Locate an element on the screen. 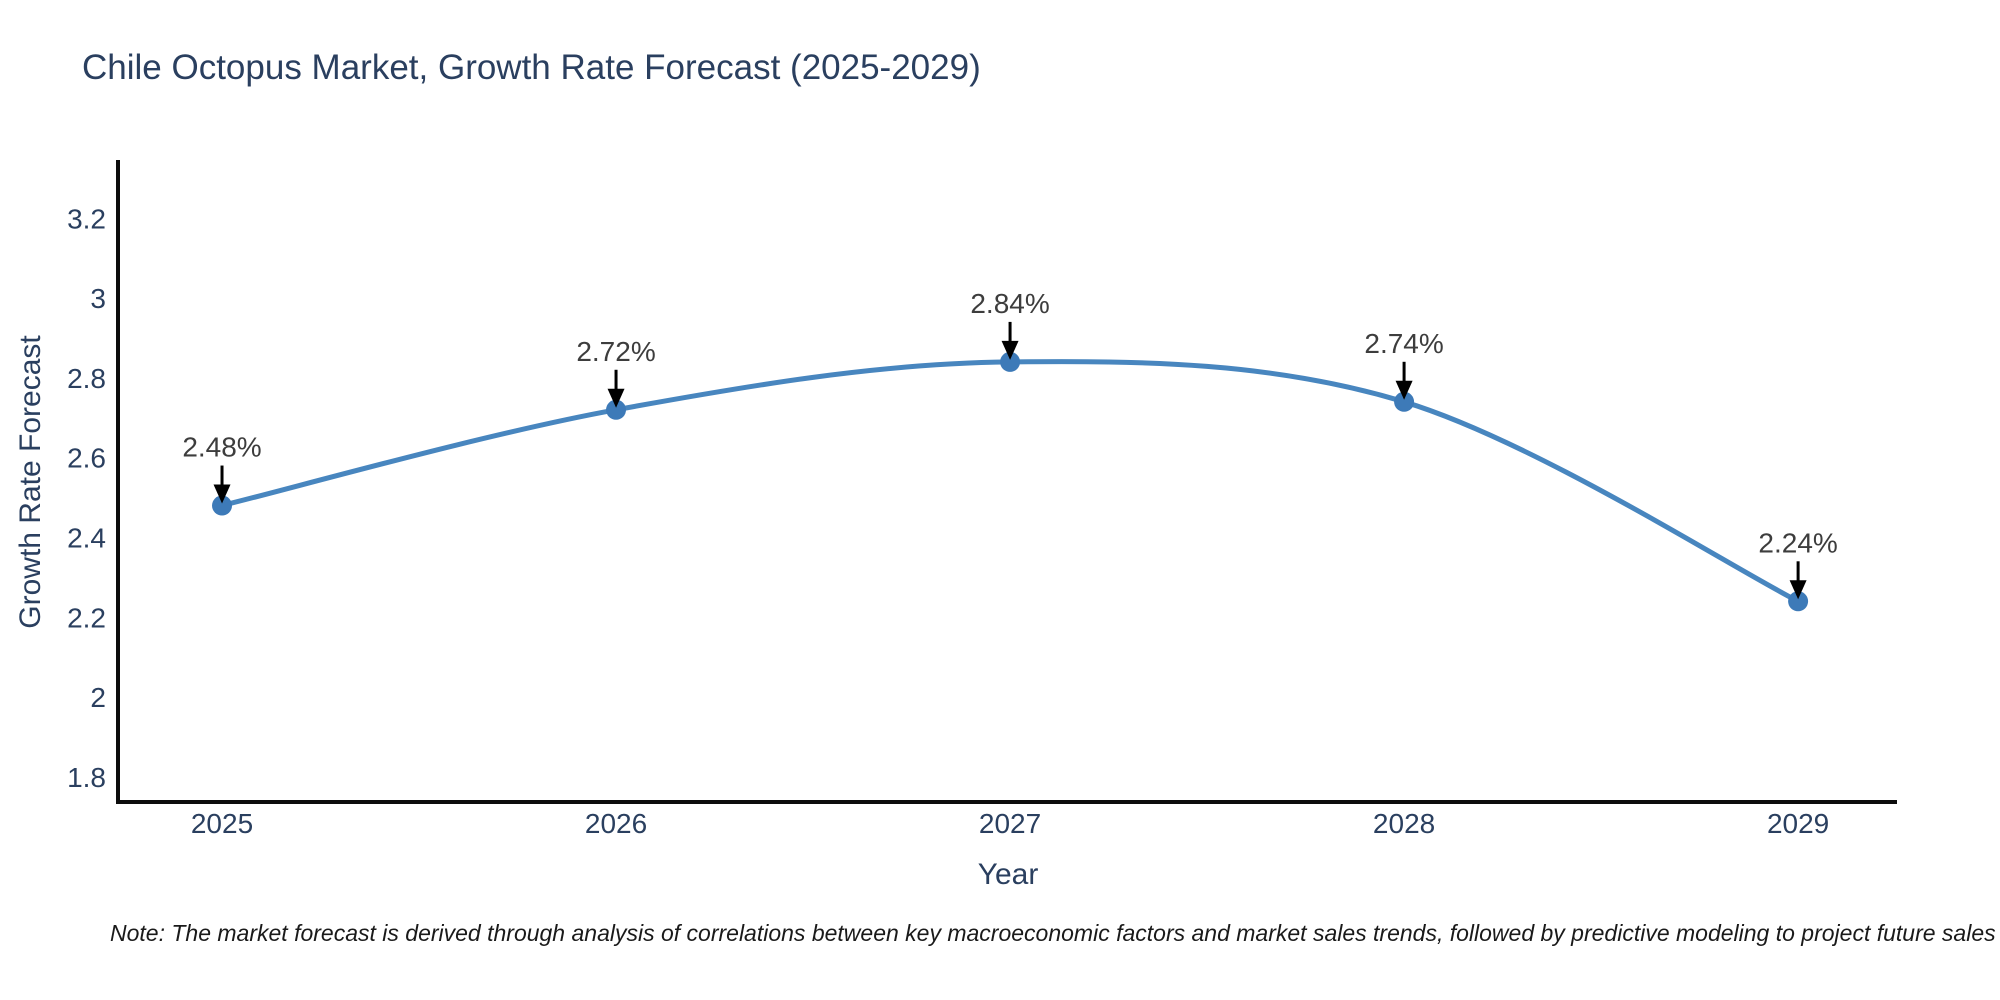 Image resolution: width=2000 pixels, height=1000 pixels. data-point-label: 2.72% is located at coordinates (615, 351).